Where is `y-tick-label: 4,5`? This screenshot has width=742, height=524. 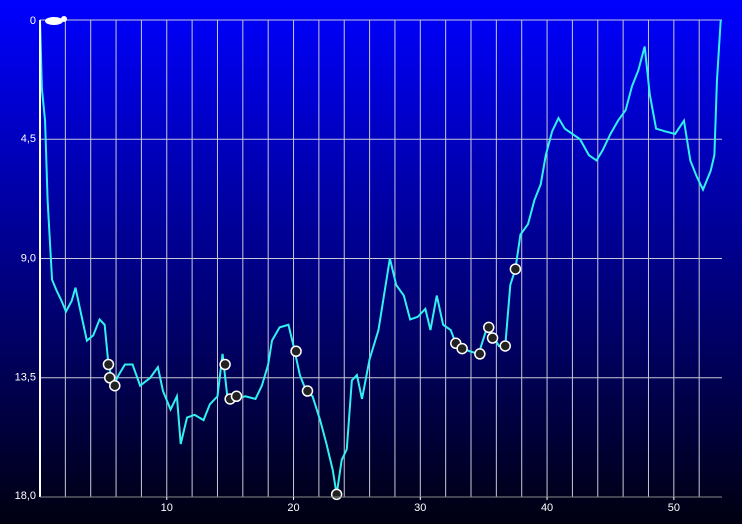 y-tick-label: 4,5 is located at coordinates (28, 139).